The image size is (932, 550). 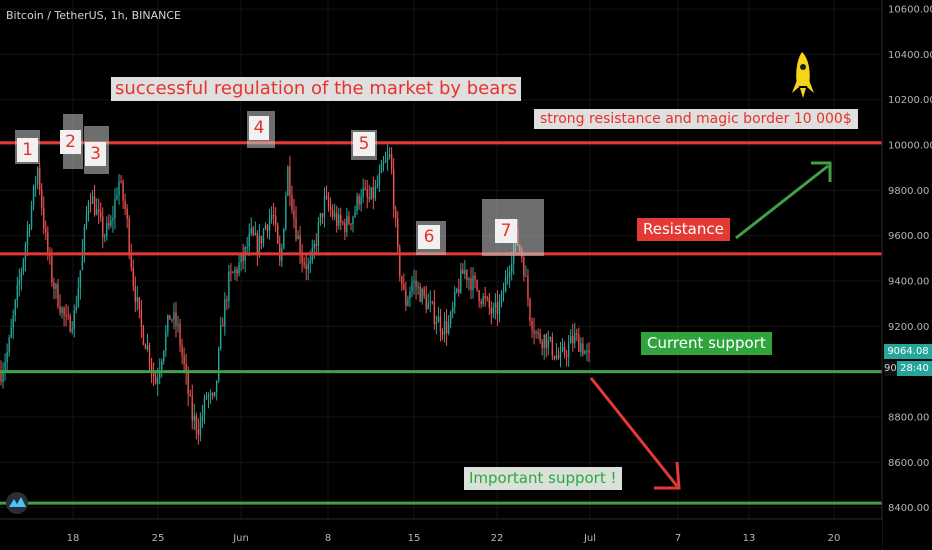 I want to click on current-support-label: Current support, so click(x=706, y=343).